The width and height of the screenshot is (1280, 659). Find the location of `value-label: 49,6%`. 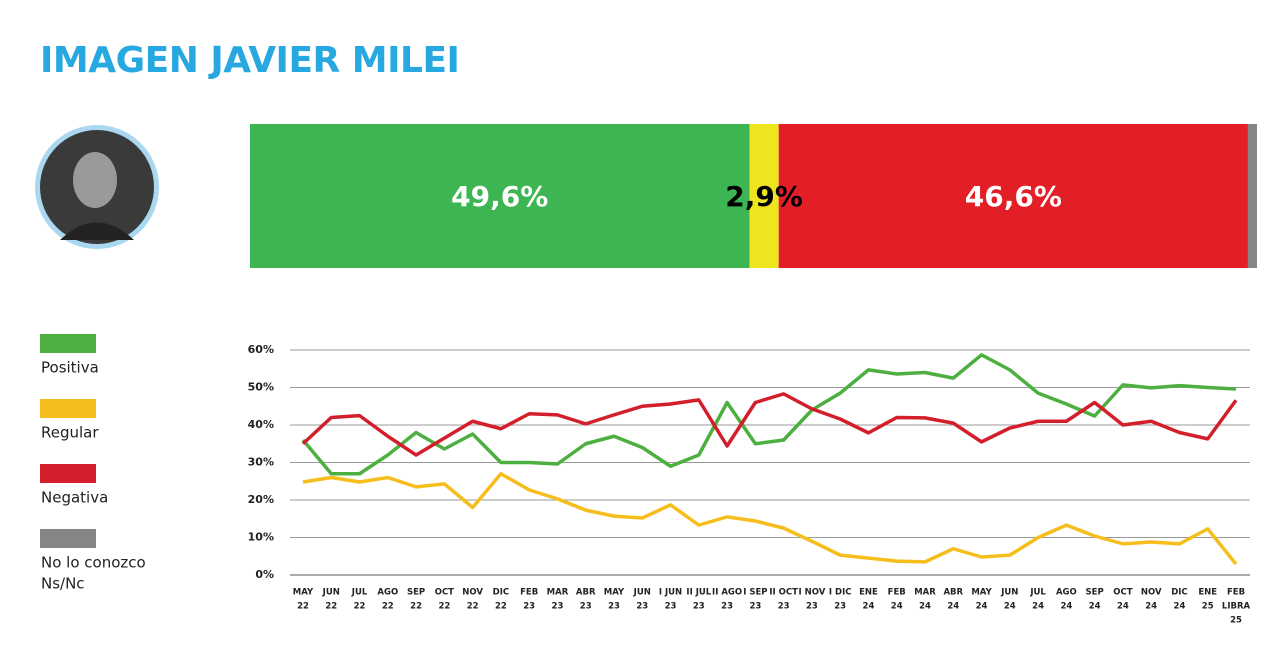

value-label: 49,6% is located at coordinates (499, 196).